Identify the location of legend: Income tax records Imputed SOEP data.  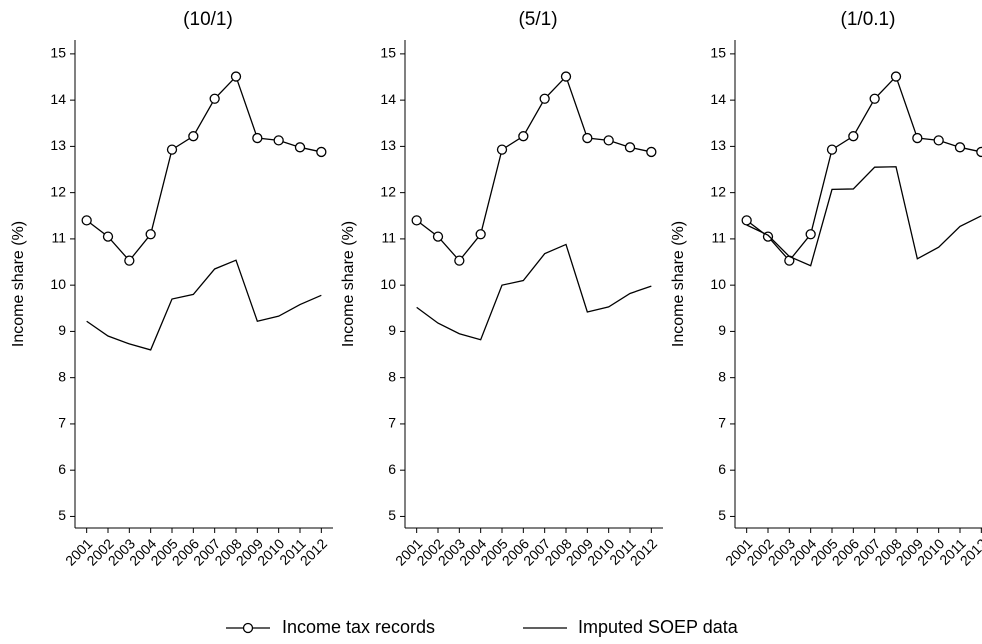
(482, 627).